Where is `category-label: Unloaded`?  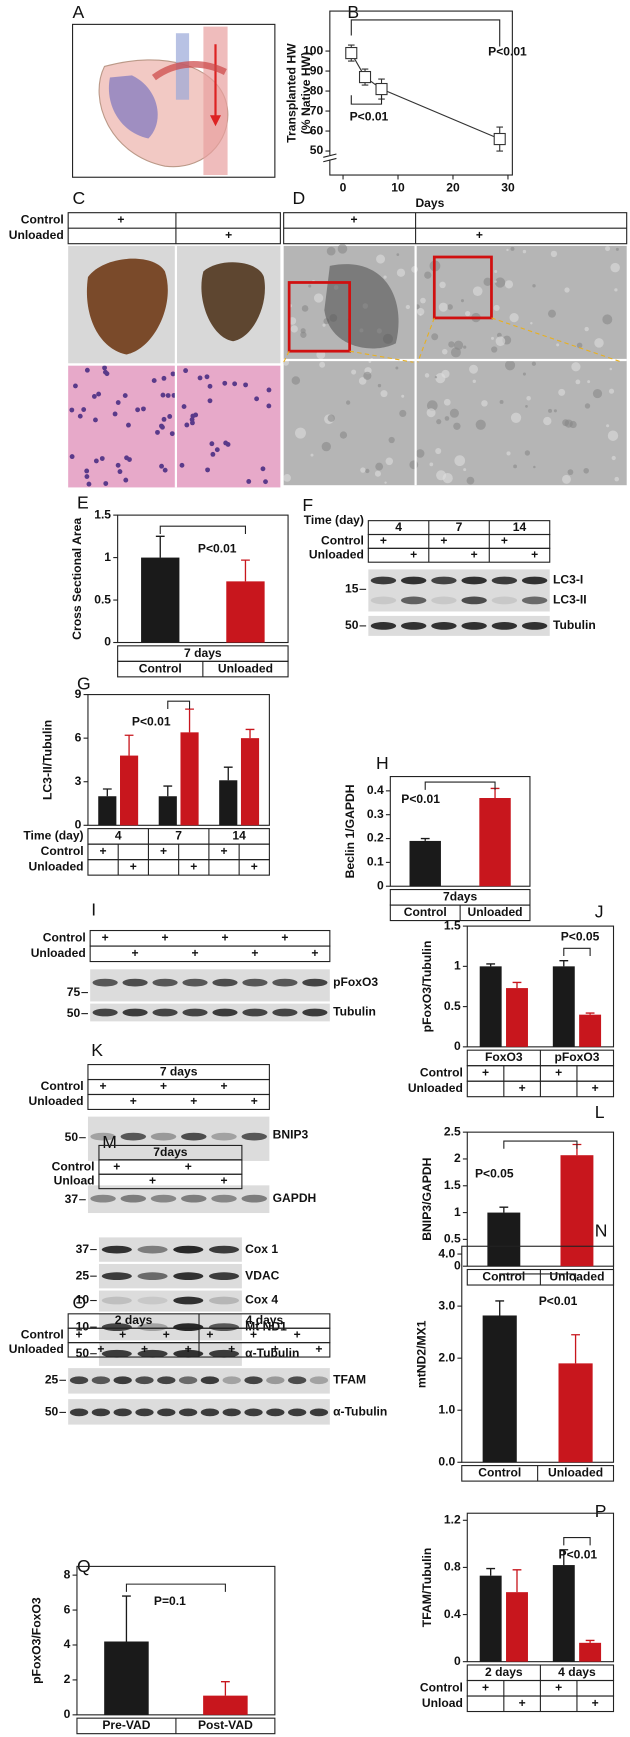 category-label: Unloaded is located at coordinates (576, 1276).